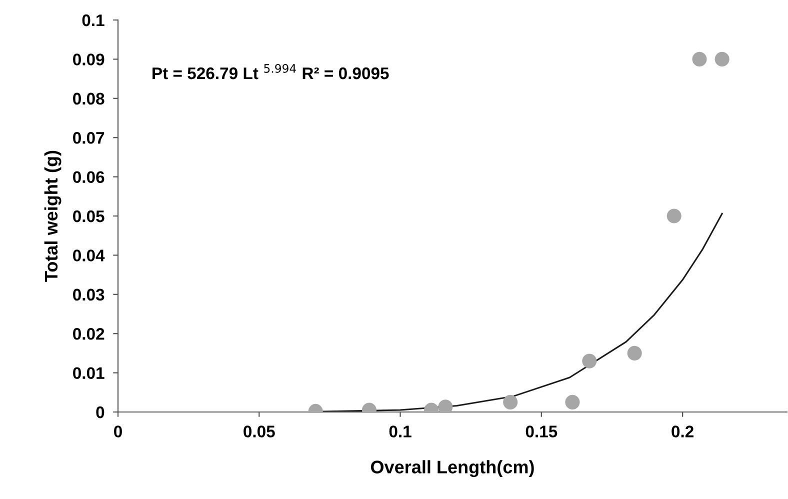 The image size is (788, 499). What do you see at coordinates (100, 412) in the screenshot?
I see `y-tick-label: 0` at bounding box center [100, 412].